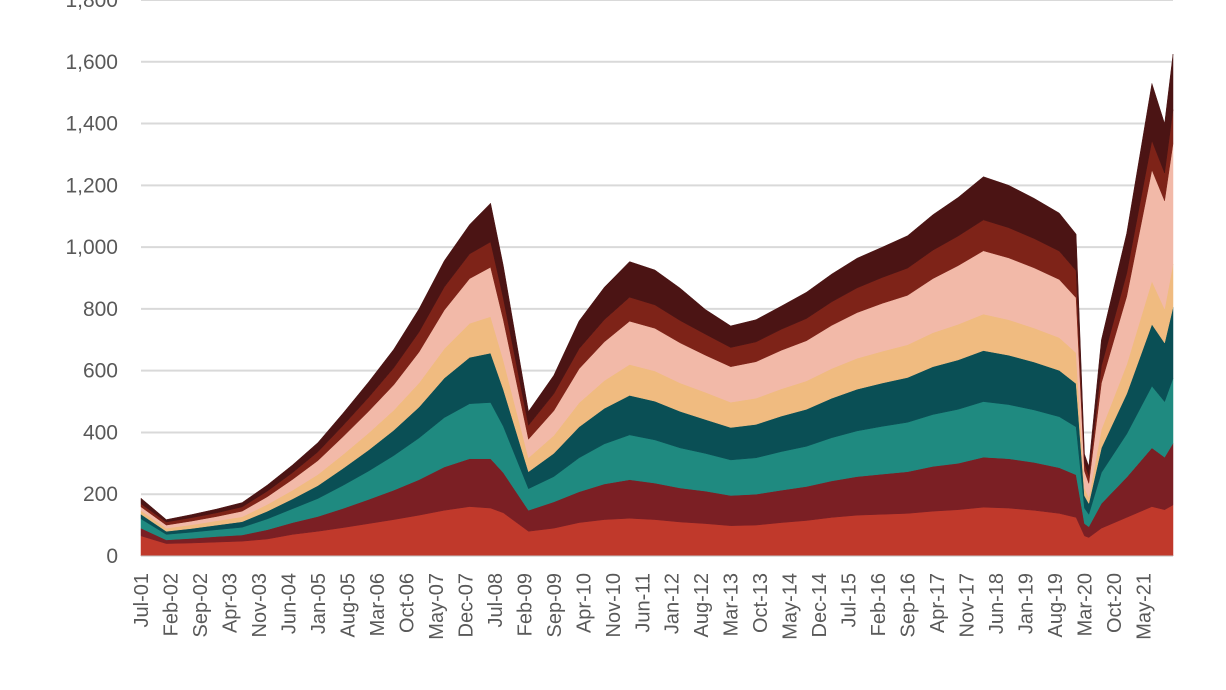 Image resolution: width=1226 pixels, height=690 pixels. Describe the element at coordinates (997, 603) in the screenshot. I see `x-tick-label: Jun-18` at that location.